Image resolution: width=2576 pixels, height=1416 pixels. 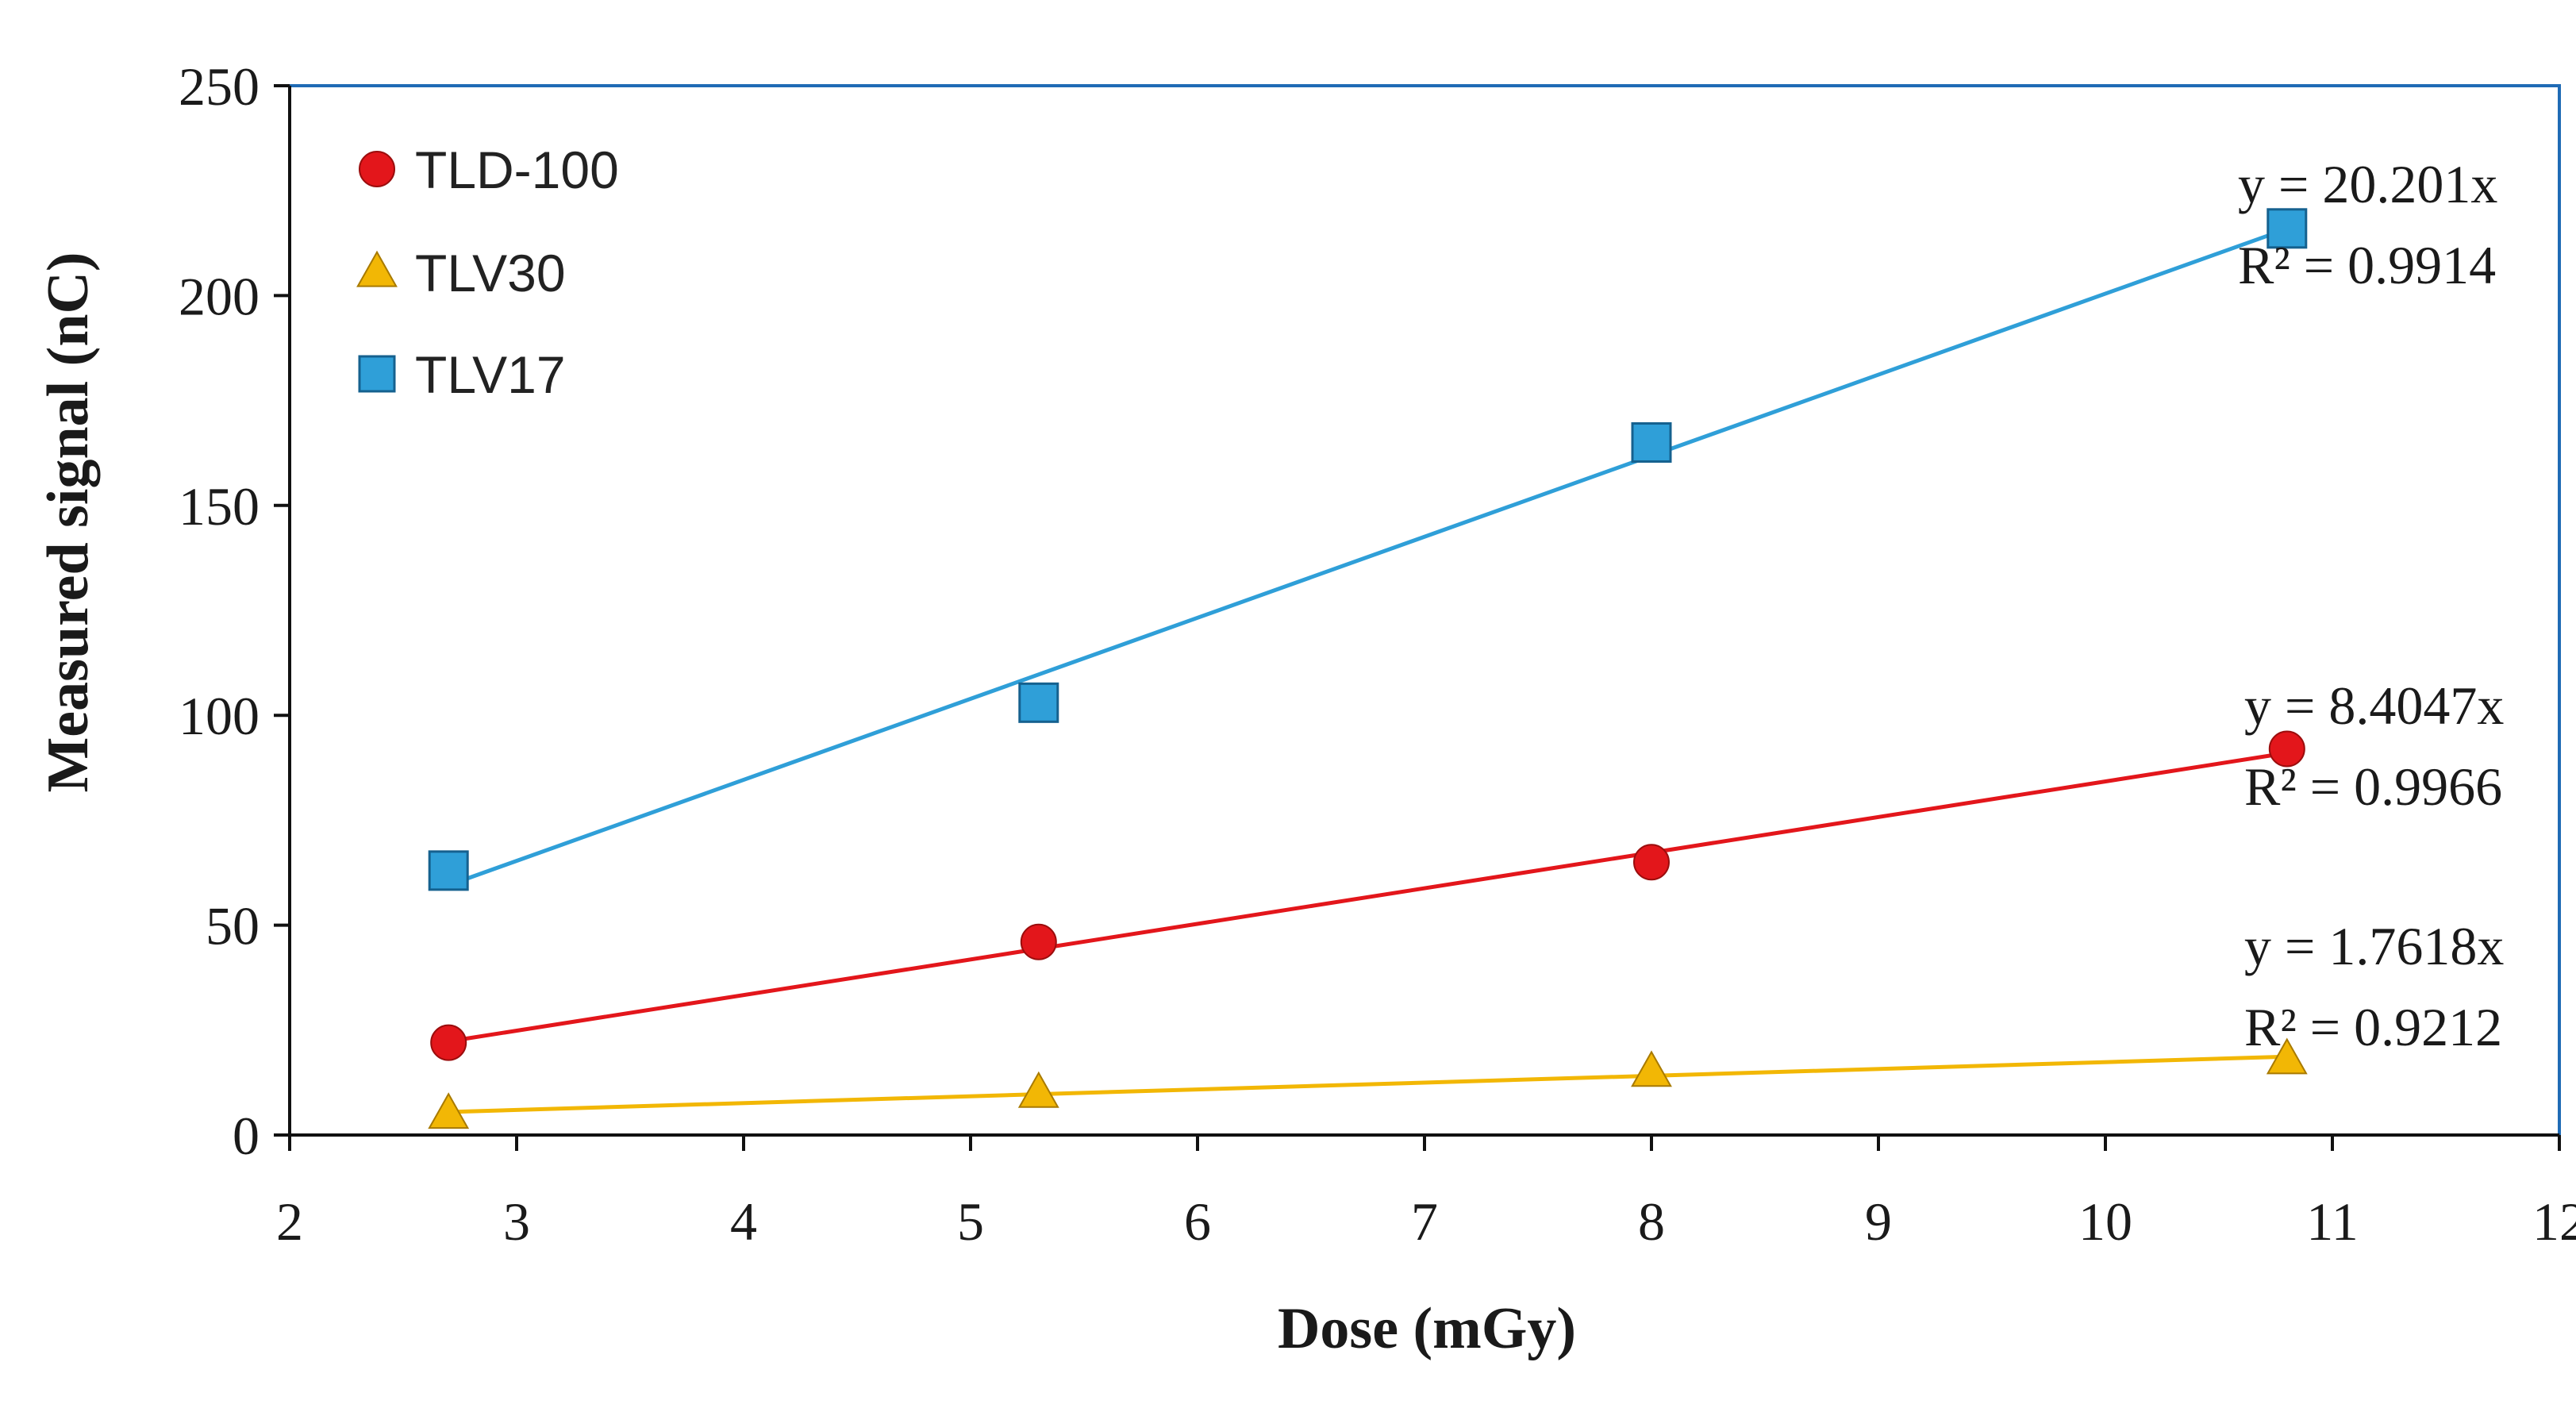 I want to click on x-tick-label: 2, so click(x=289, y=1221).